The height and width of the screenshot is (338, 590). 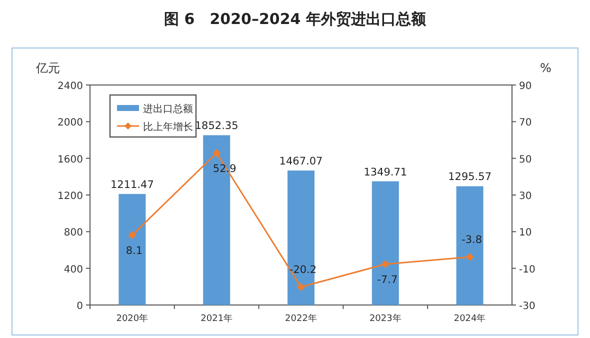 I want to click on chart-title: 图 6 2020–2024 年外贸进出口总额, so click(x=295, y=19).